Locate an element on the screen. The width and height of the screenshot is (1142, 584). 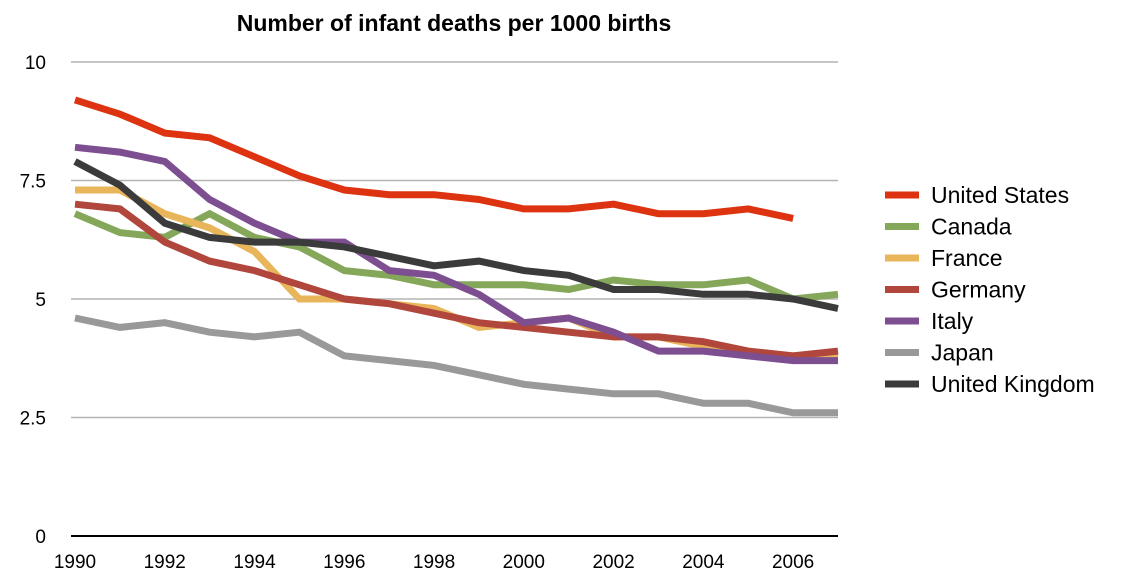
legend-label-france: France is located at coordinates (967, 258).